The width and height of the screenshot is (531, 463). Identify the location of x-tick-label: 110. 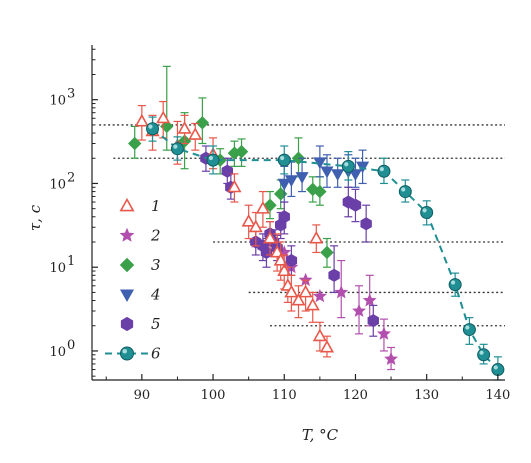
(284, 395).